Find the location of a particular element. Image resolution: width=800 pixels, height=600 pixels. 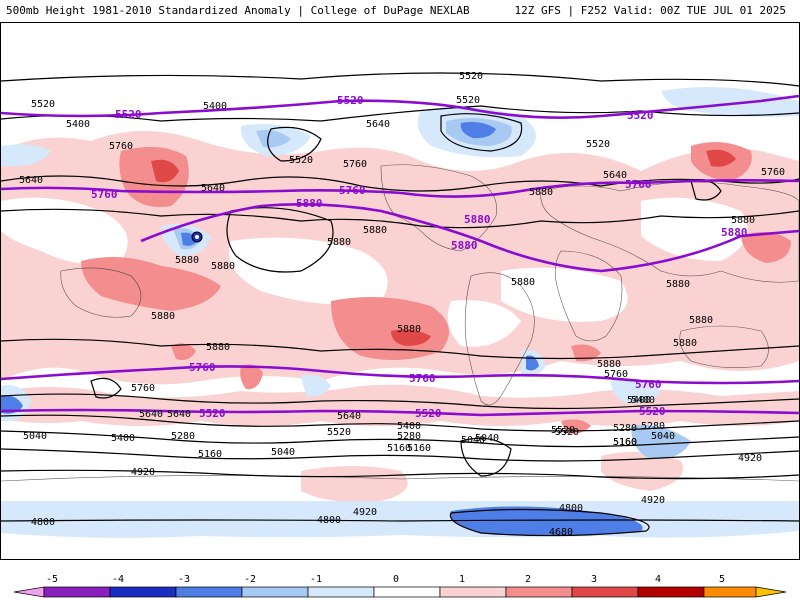

colorbar-tick-label: -2 is located at coordinates (250, 579).